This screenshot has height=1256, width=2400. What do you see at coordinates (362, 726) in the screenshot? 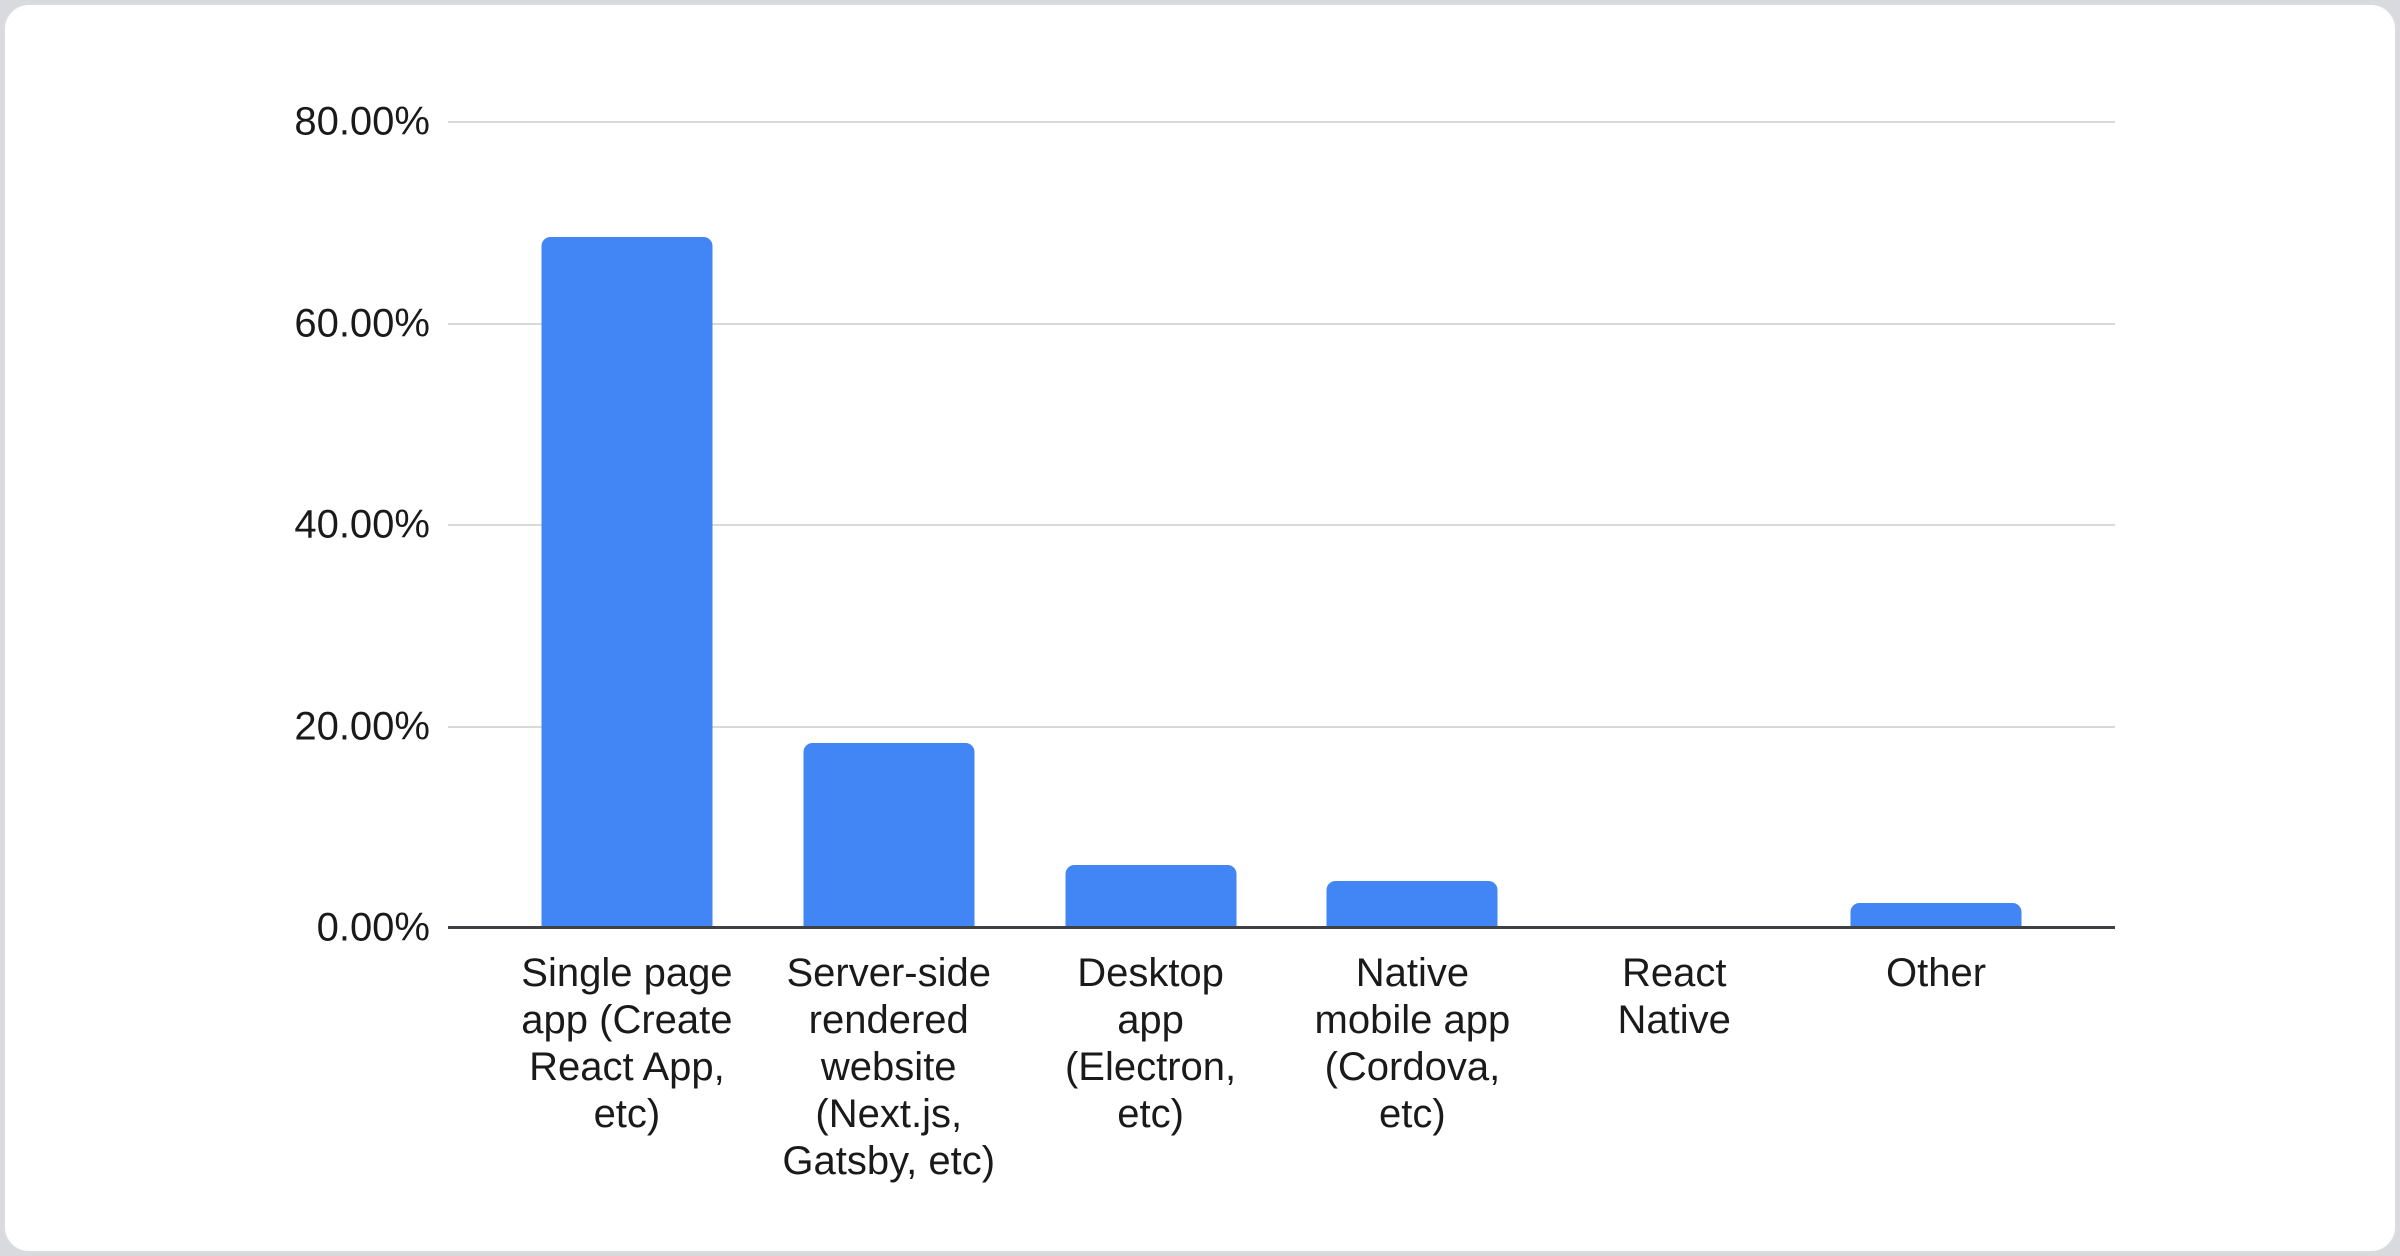
I see `y-tick-label: 20.00%` at bounding box center [362, 726].